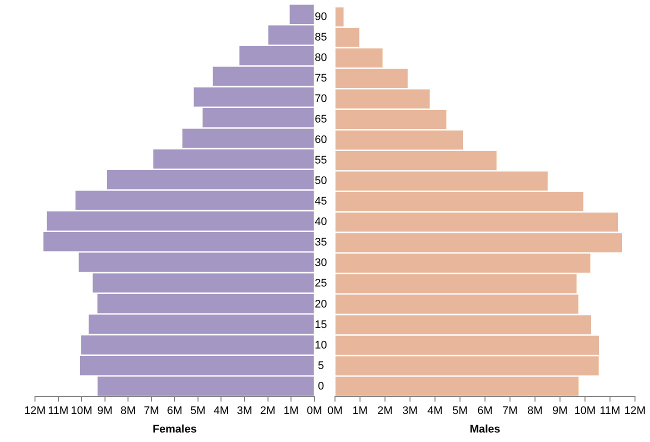 This screenshot has height=442, width=650. I want to click on y-tick-label: 5, so click(321, 366).